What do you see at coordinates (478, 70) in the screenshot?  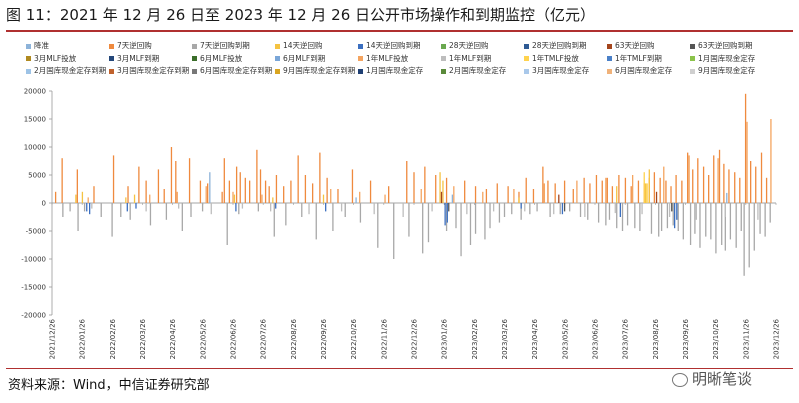 I see `legend-label: 2月国库现金定存` at bounding box center [478, 70].